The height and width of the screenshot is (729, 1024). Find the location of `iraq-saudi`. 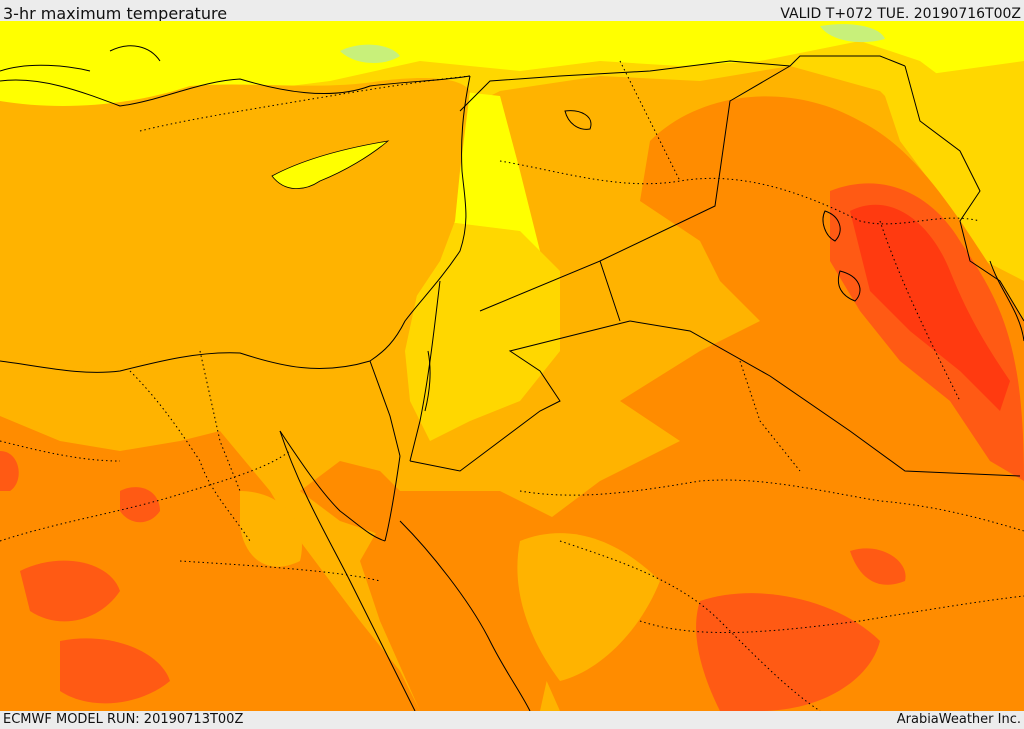

iraq-saudi is located at coordinates (825, 398).